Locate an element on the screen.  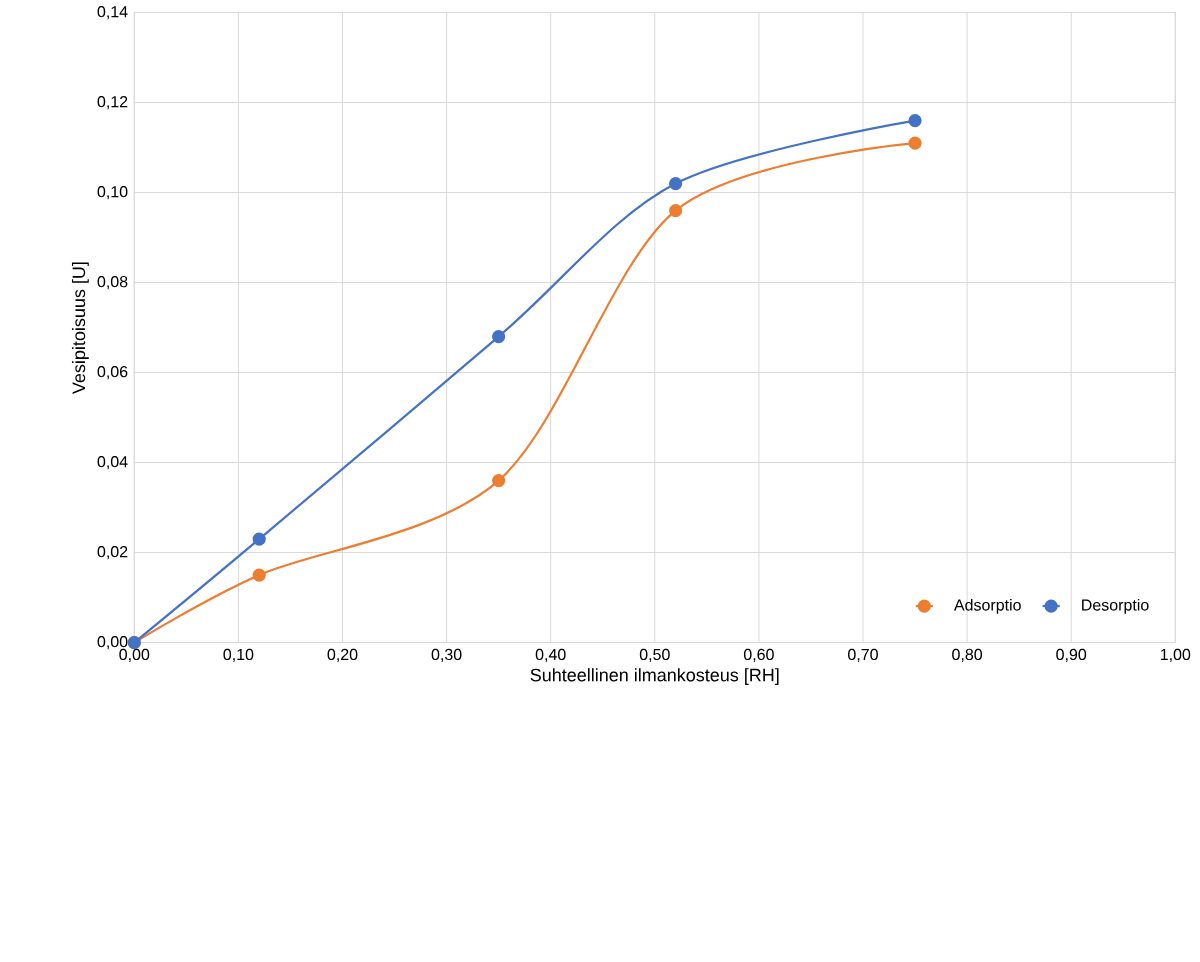
legend-label: Desorptio is located at coordinates (1115, 606).